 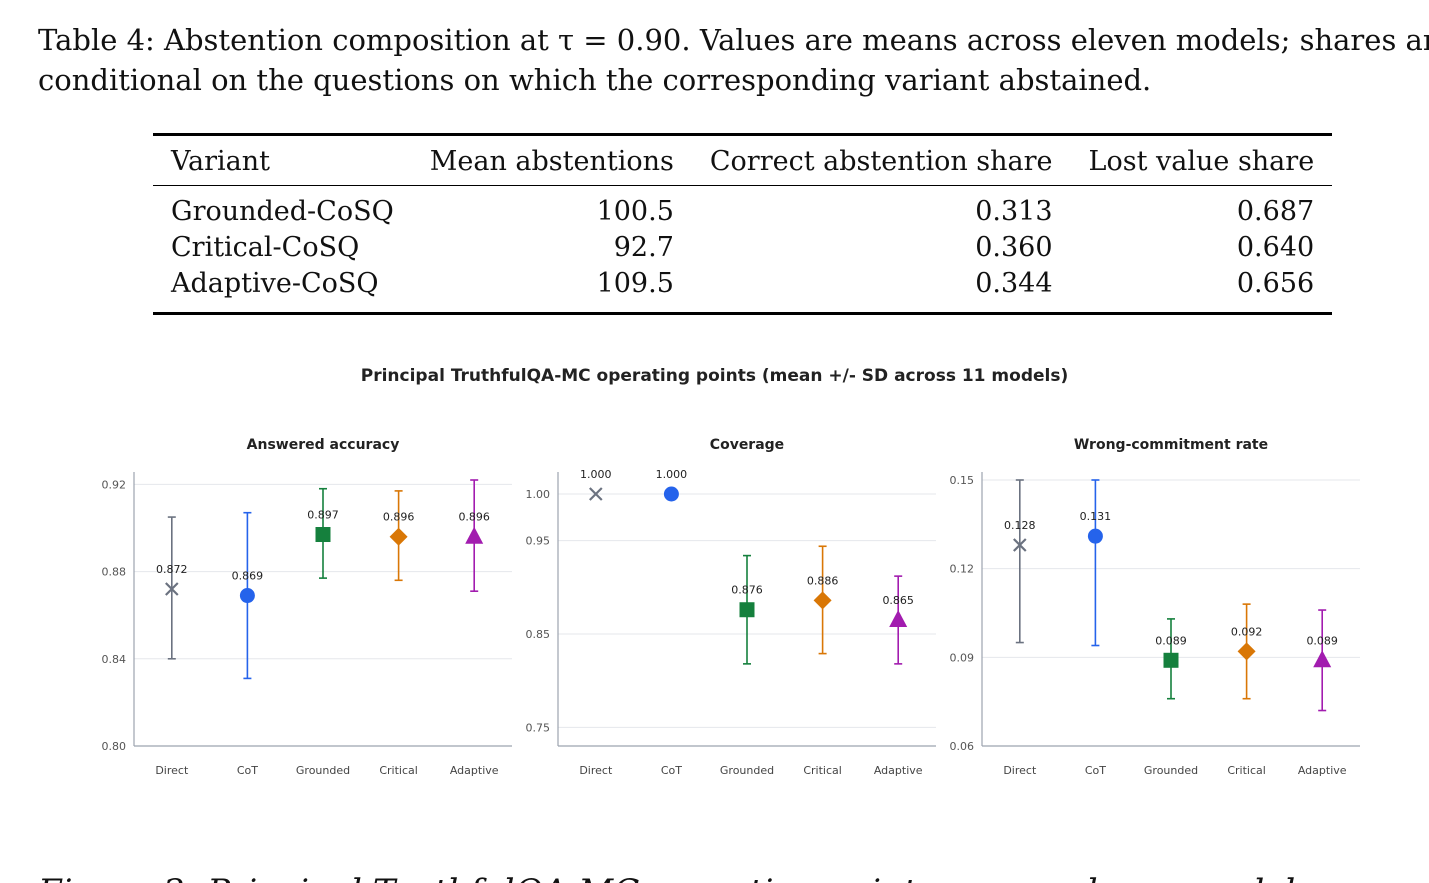 What do you see at coordinates (538, 634) in the screenshot?
I see `y-tick-label: 0.85` at bounding box center [538, 634].